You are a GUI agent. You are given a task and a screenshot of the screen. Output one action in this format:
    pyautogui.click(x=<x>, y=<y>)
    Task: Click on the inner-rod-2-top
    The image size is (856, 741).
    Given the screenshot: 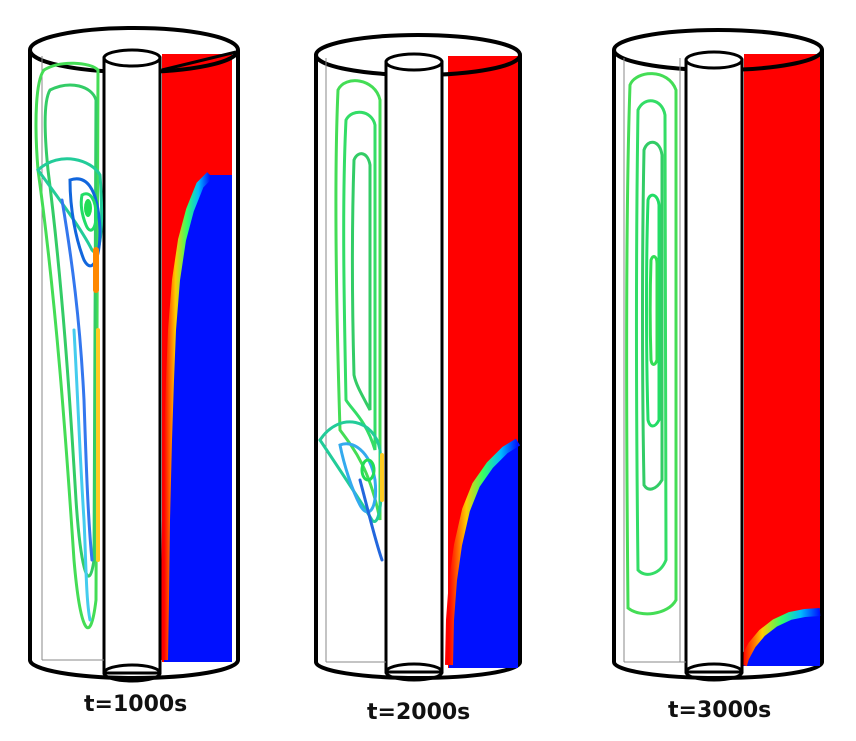 What is the action you would take?
    pyautogui.click(x=414, y=62)
    